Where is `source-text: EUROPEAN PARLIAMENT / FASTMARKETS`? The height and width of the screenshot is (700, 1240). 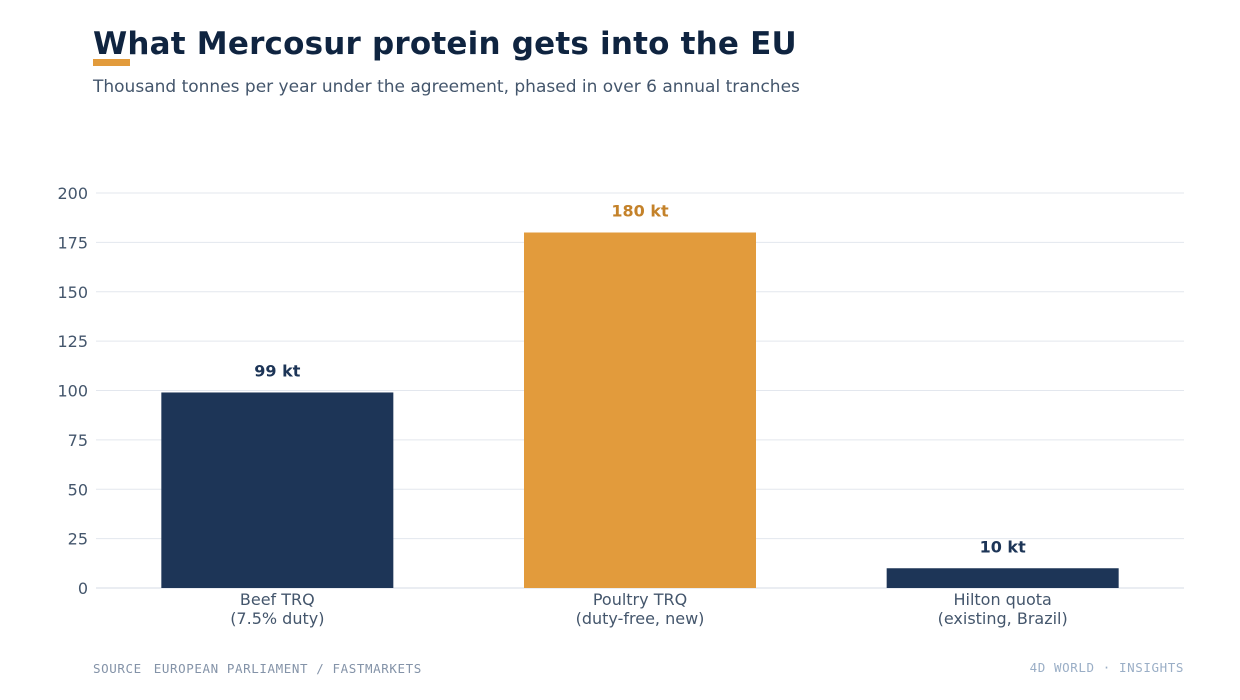 source-text: EUROPEAN PARLIAMENT / FASTMARKETS is located at coordinates (287, 668).